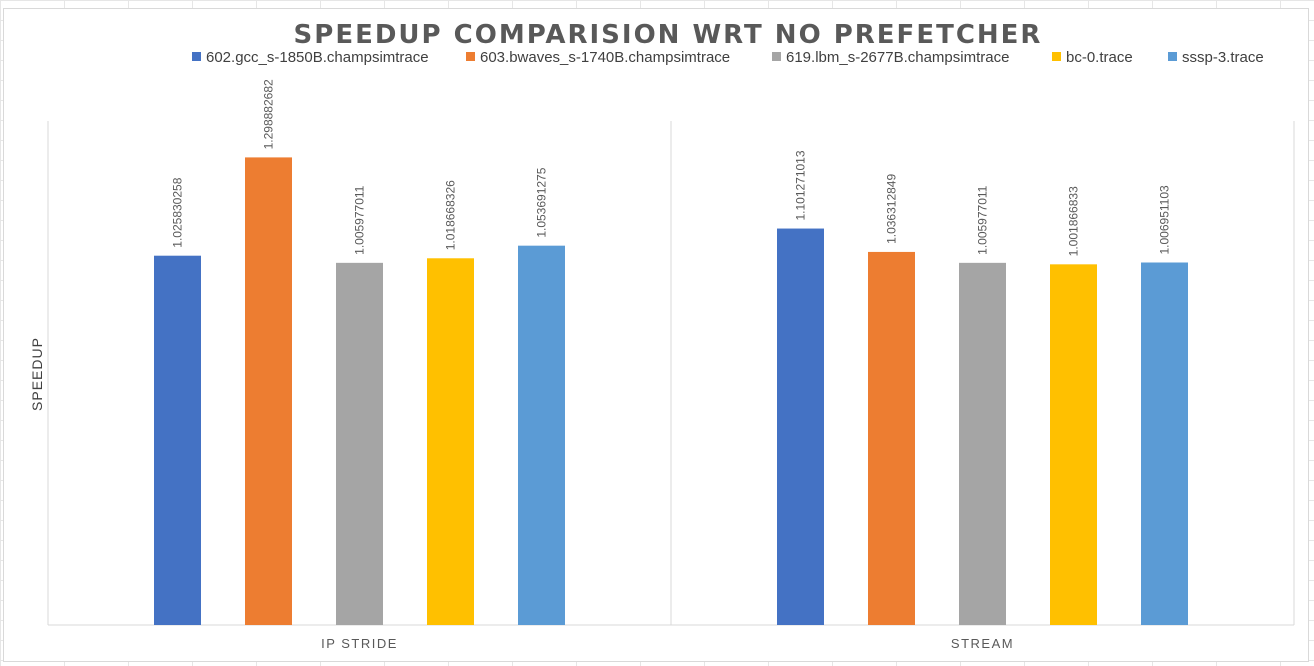 The height and width of the screenshot is (666, 1314). I want to click on category-label: STREAM, so click(982, 643).